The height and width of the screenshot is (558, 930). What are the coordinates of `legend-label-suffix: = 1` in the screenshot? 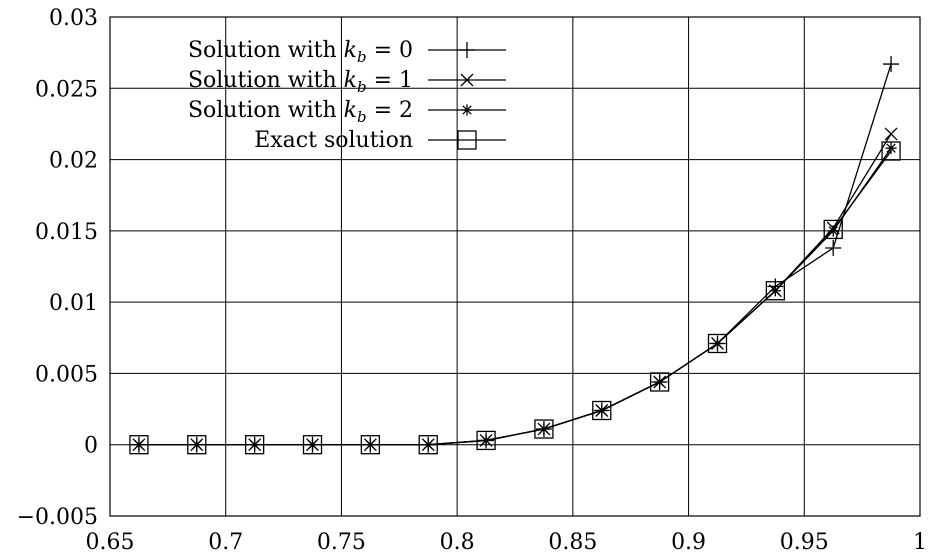 It's located at (390, 80).